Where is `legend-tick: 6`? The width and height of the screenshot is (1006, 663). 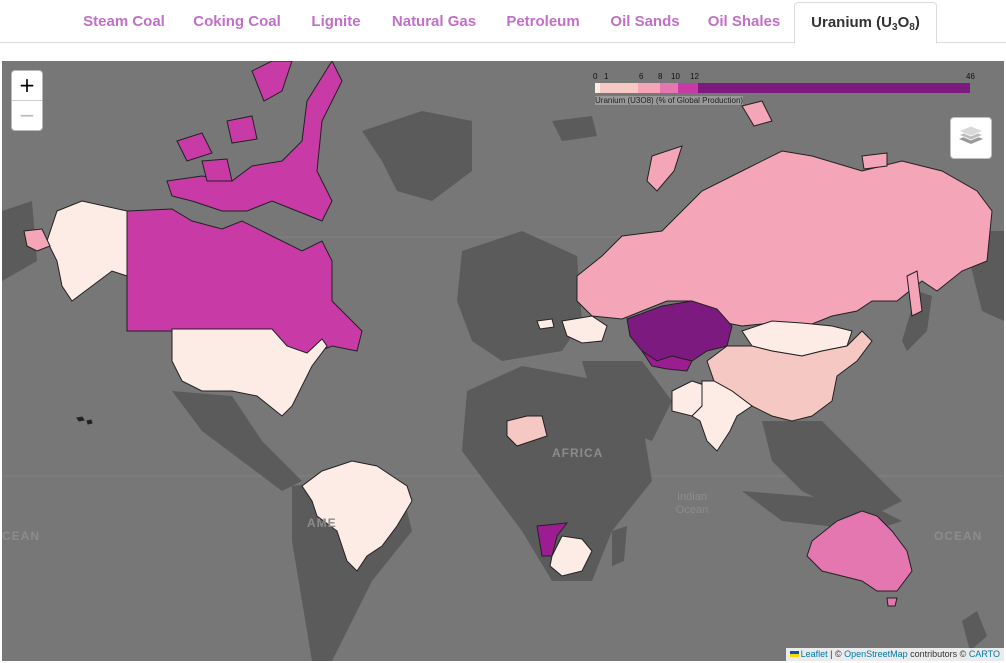
legend-tick: 6 is located at coordinates (641, 76).